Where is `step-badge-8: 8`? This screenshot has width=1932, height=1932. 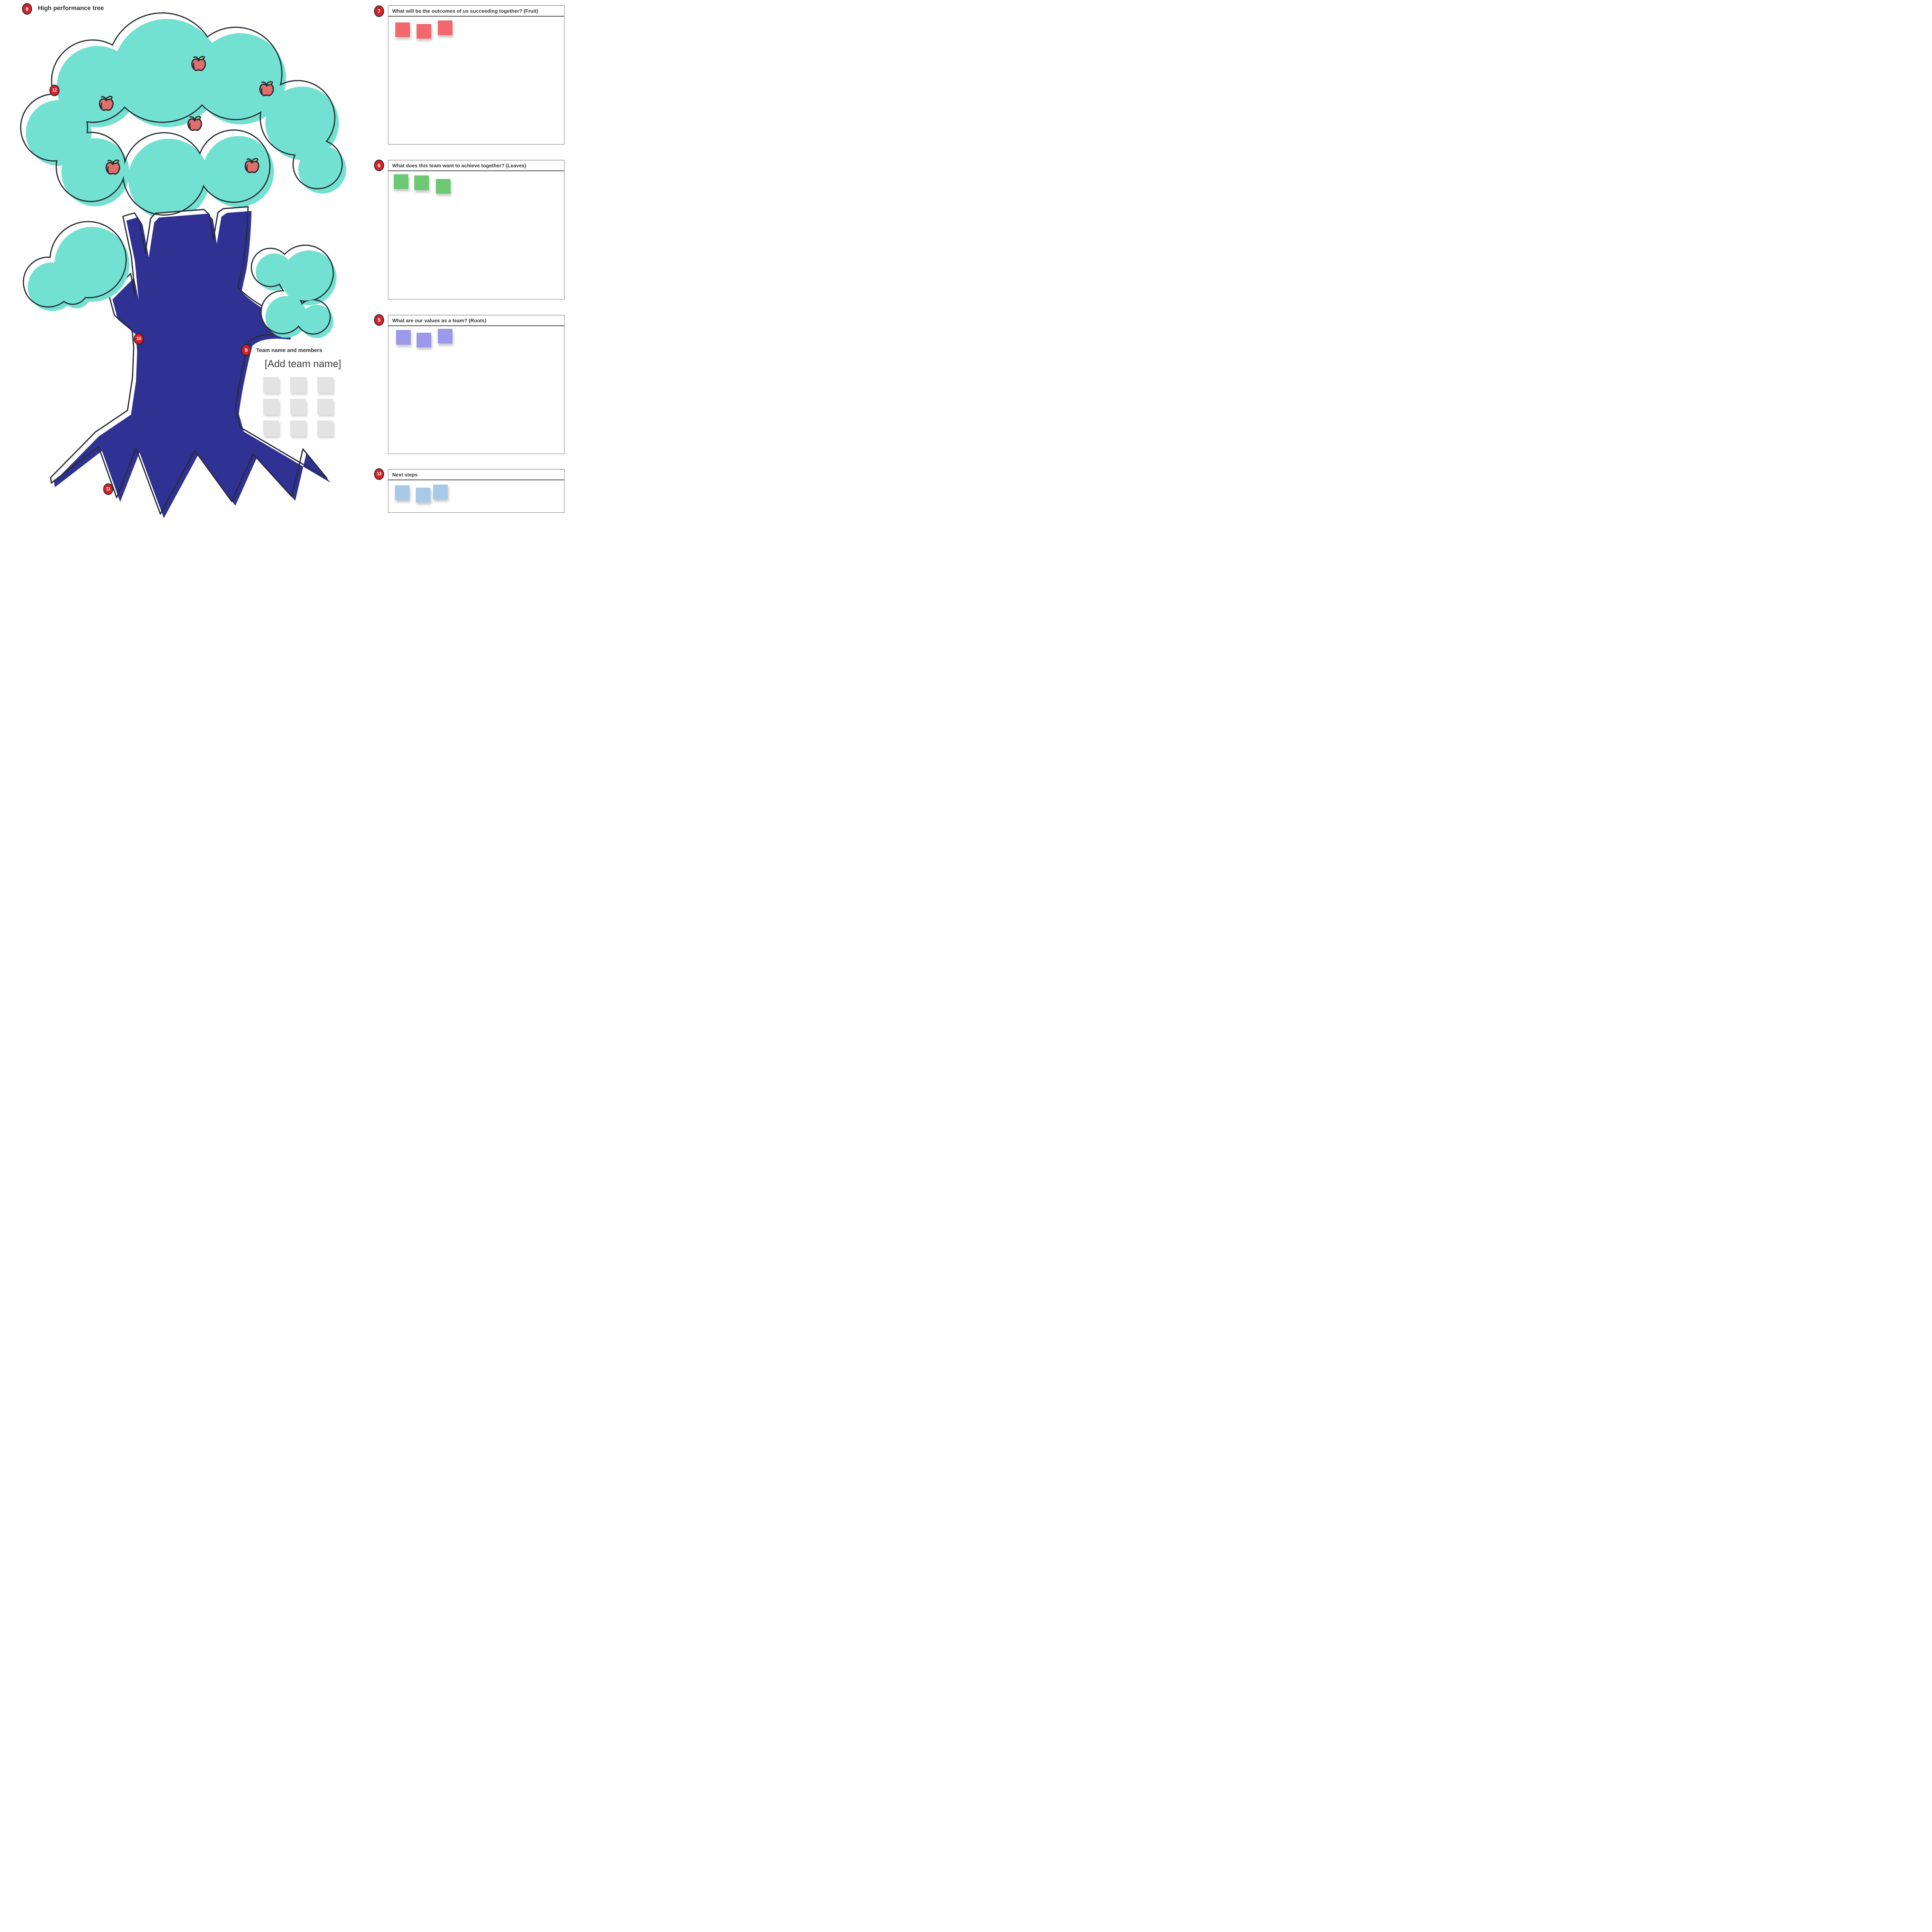 step-badge-8: 8 is located at coordinates (27, 9).